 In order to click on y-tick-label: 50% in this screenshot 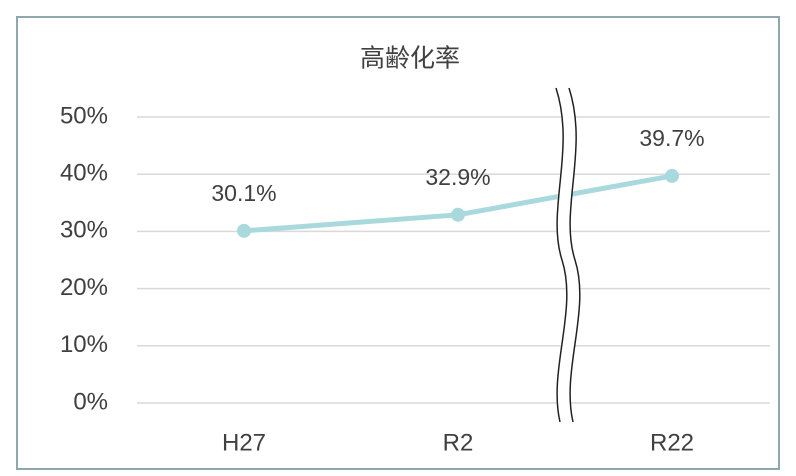, I will do `click(84, 115)`.